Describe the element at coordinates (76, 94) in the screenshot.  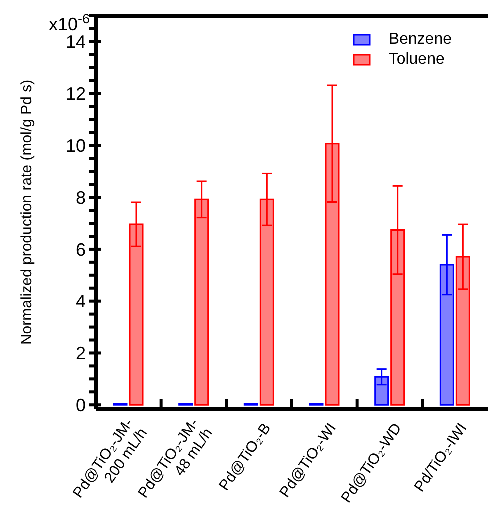
I see `y-tick-label: 12` at that location.